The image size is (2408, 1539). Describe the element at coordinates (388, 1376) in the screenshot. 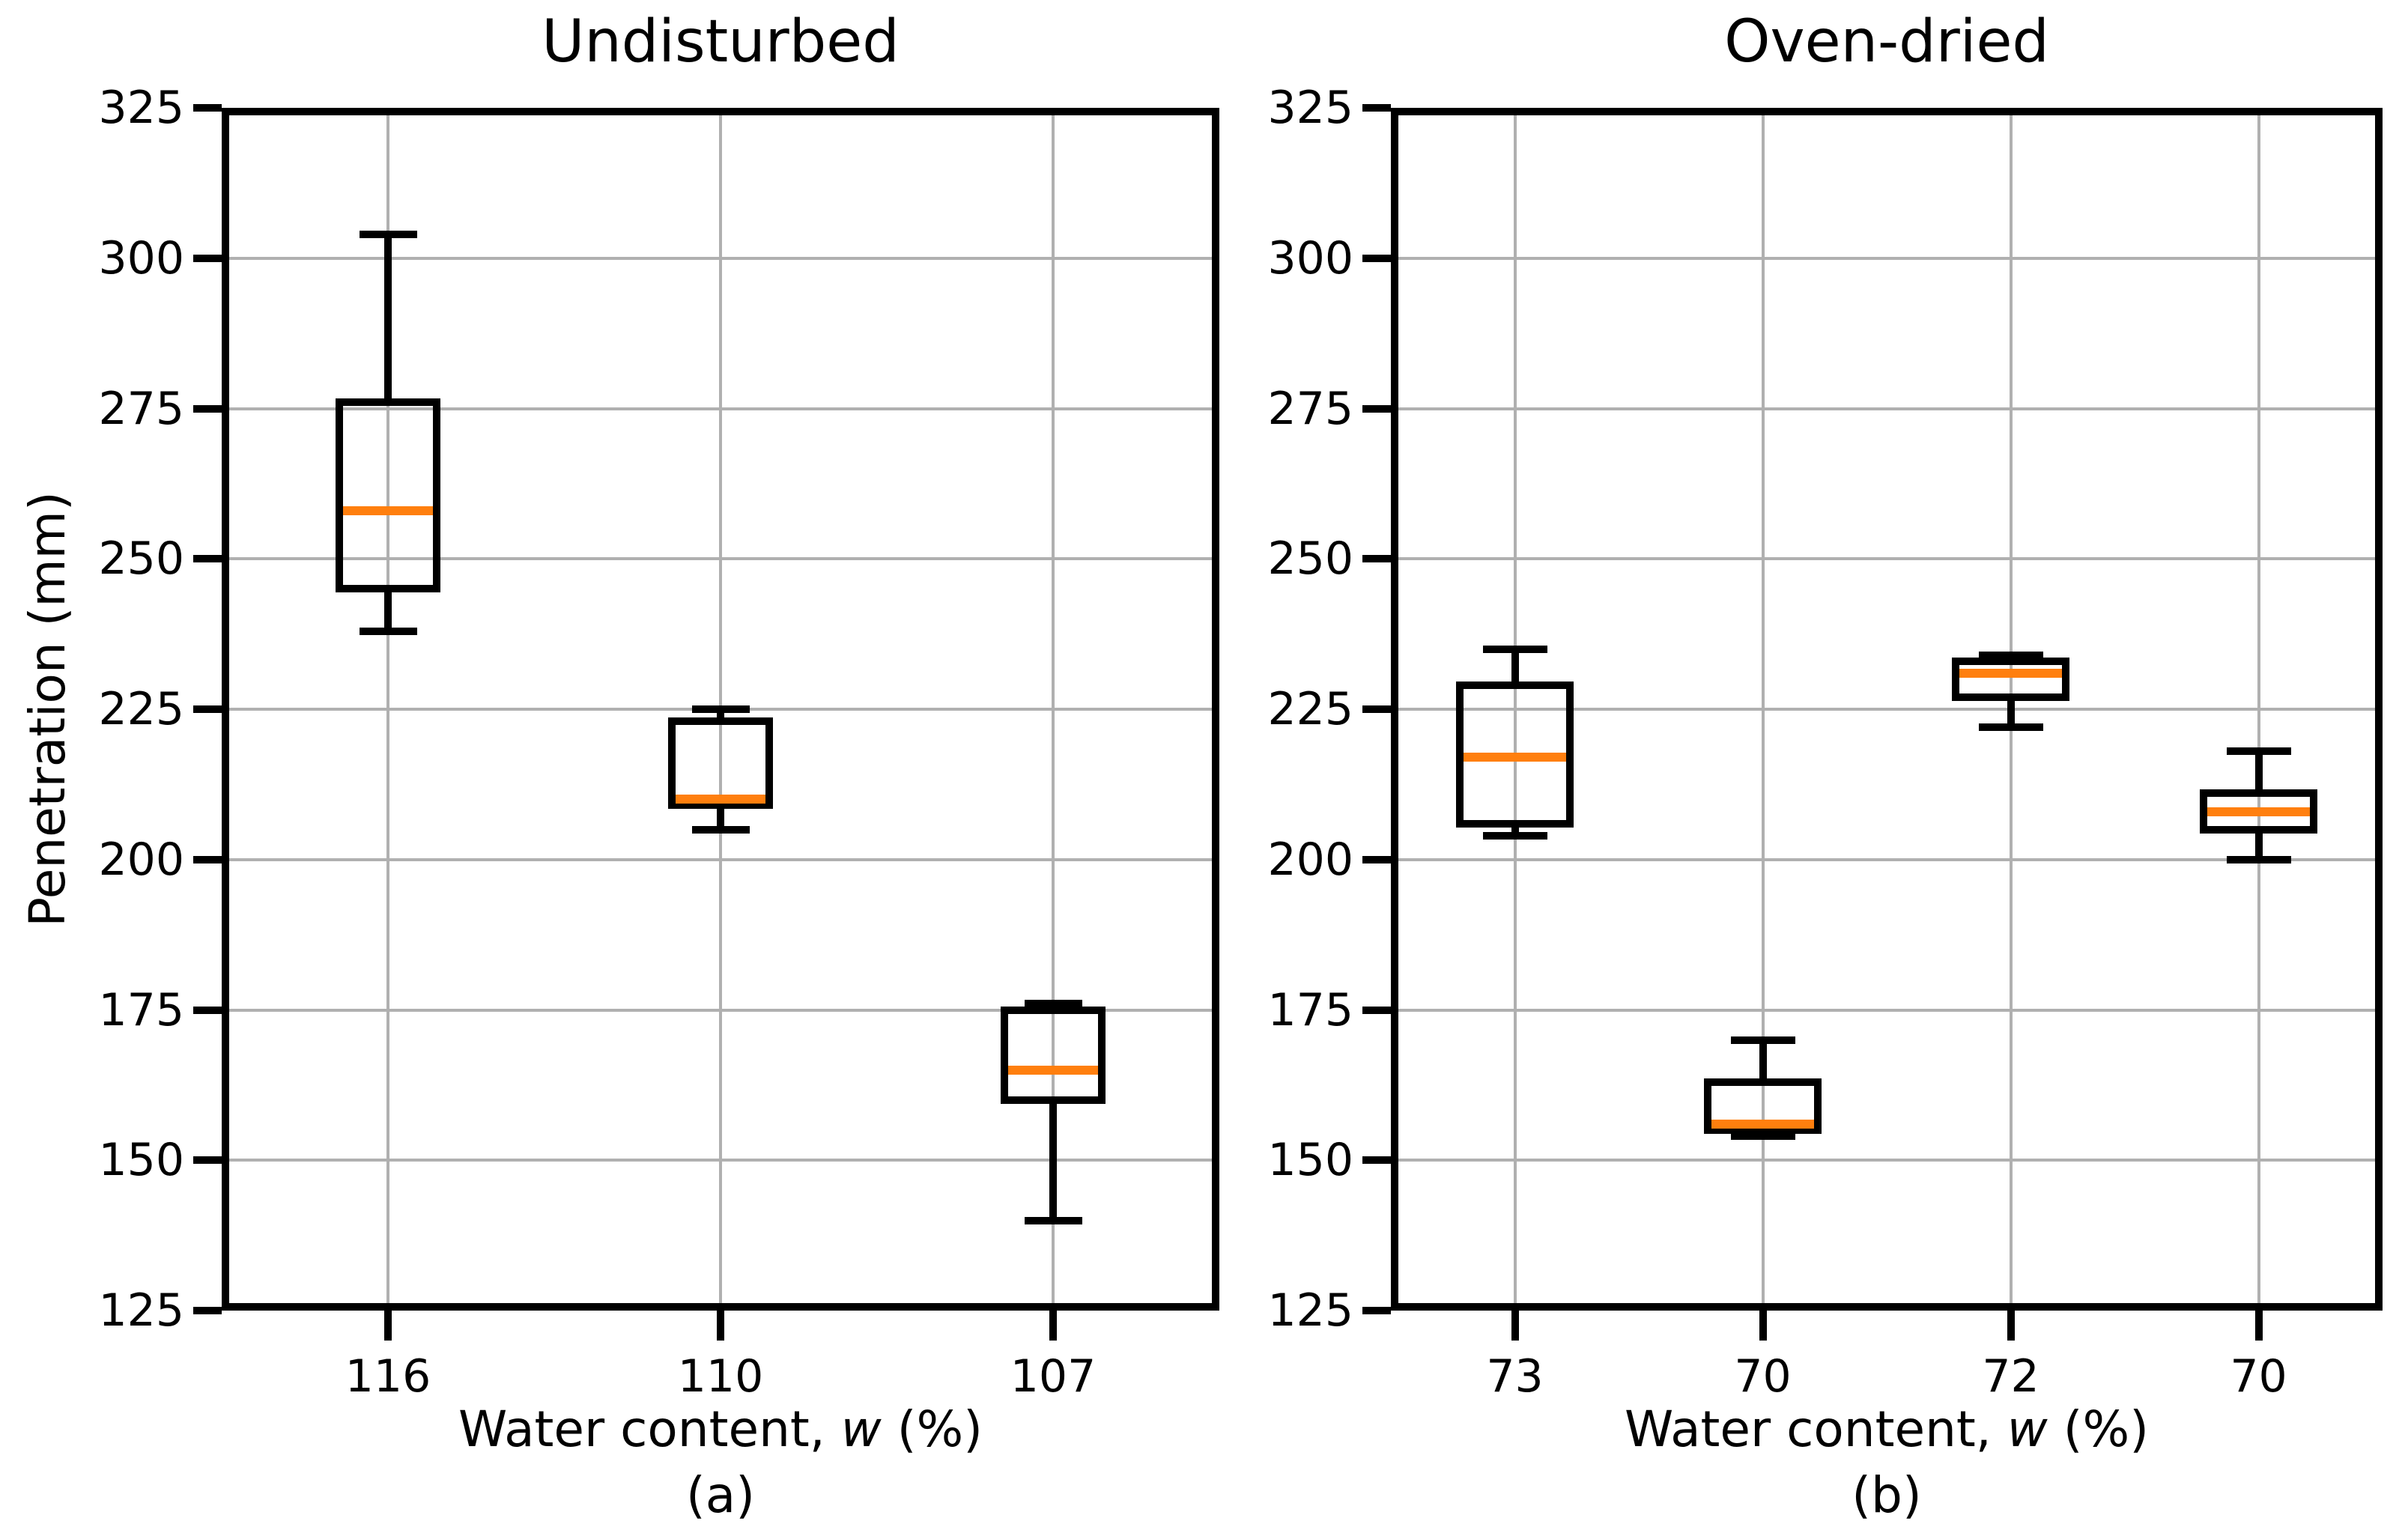

I see `x-tick-label: 116` at that location.